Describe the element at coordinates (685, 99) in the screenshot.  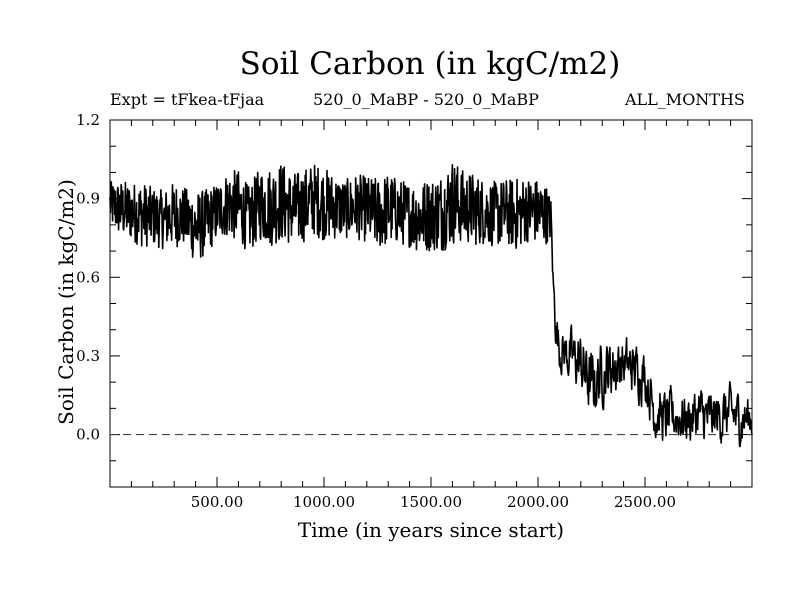
I see `months-label: ALL_MONTHS` at that location.